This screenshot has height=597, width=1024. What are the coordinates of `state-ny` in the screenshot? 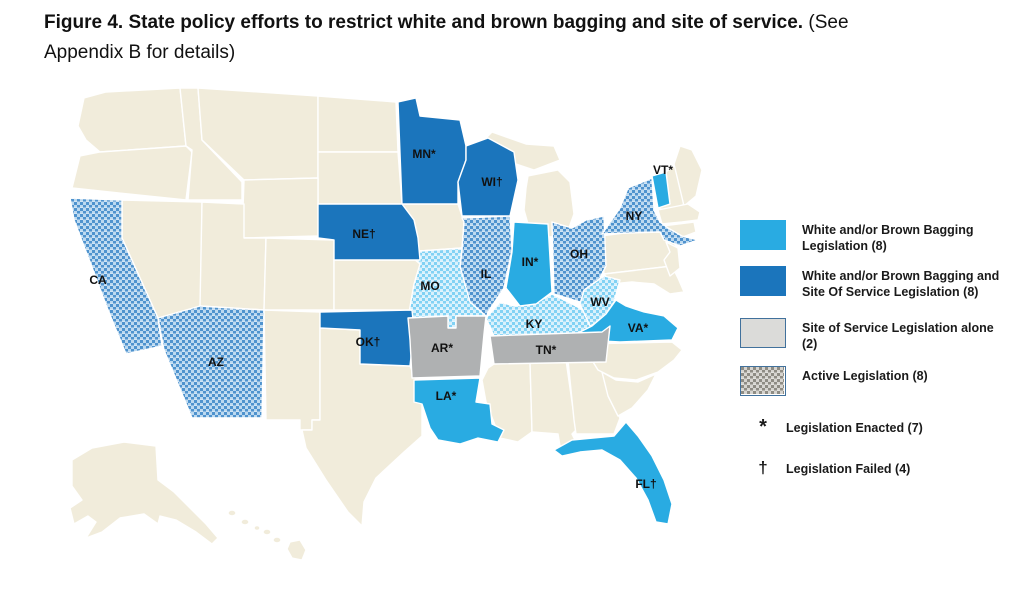 It's located at (650, 212).